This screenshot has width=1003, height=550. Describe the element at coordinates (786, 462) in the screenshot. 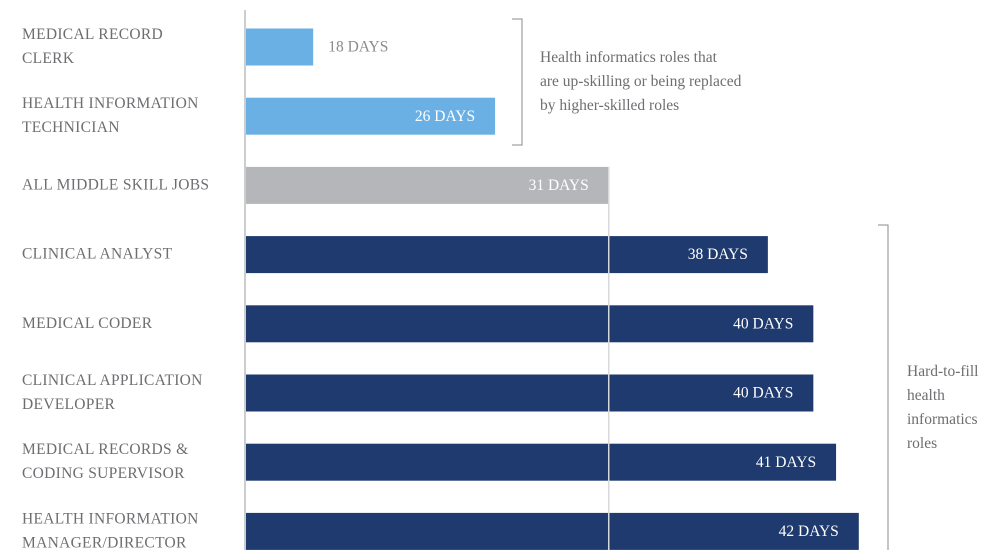

I see `value-label: 41 DAYS` at that location.